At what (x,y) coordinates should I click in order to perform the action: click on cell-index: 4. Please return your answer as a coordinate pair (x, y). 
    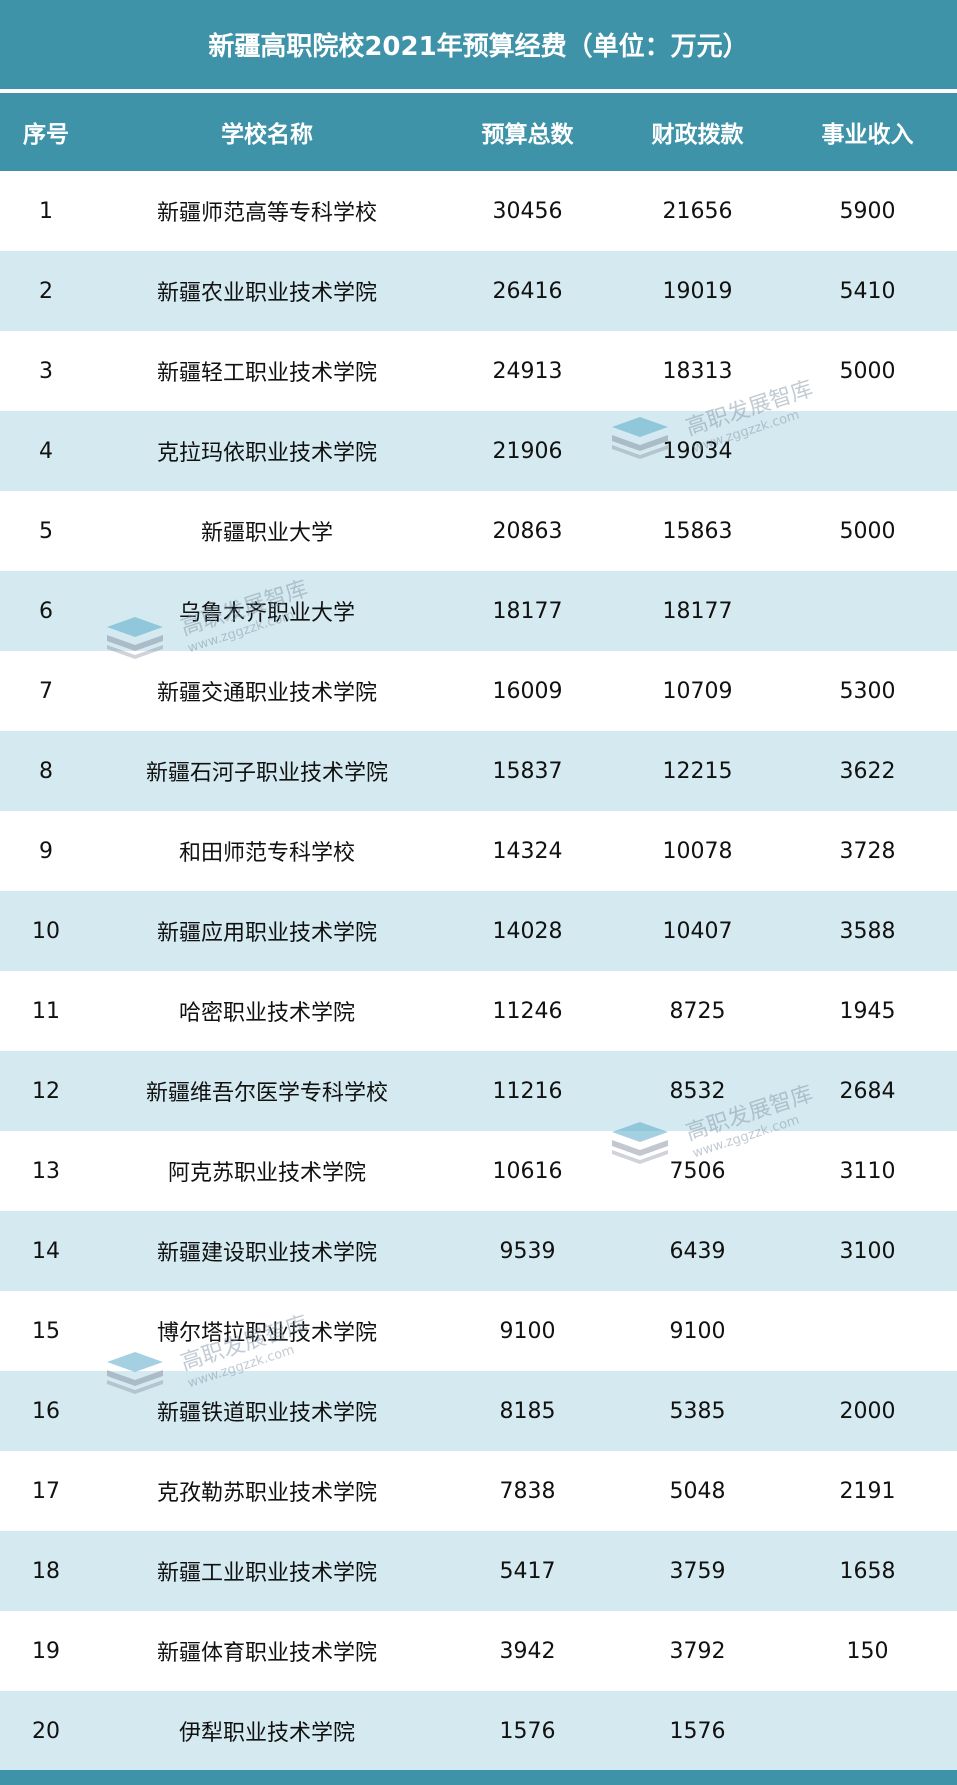
    Looking at the image, I should click on (46, 451).